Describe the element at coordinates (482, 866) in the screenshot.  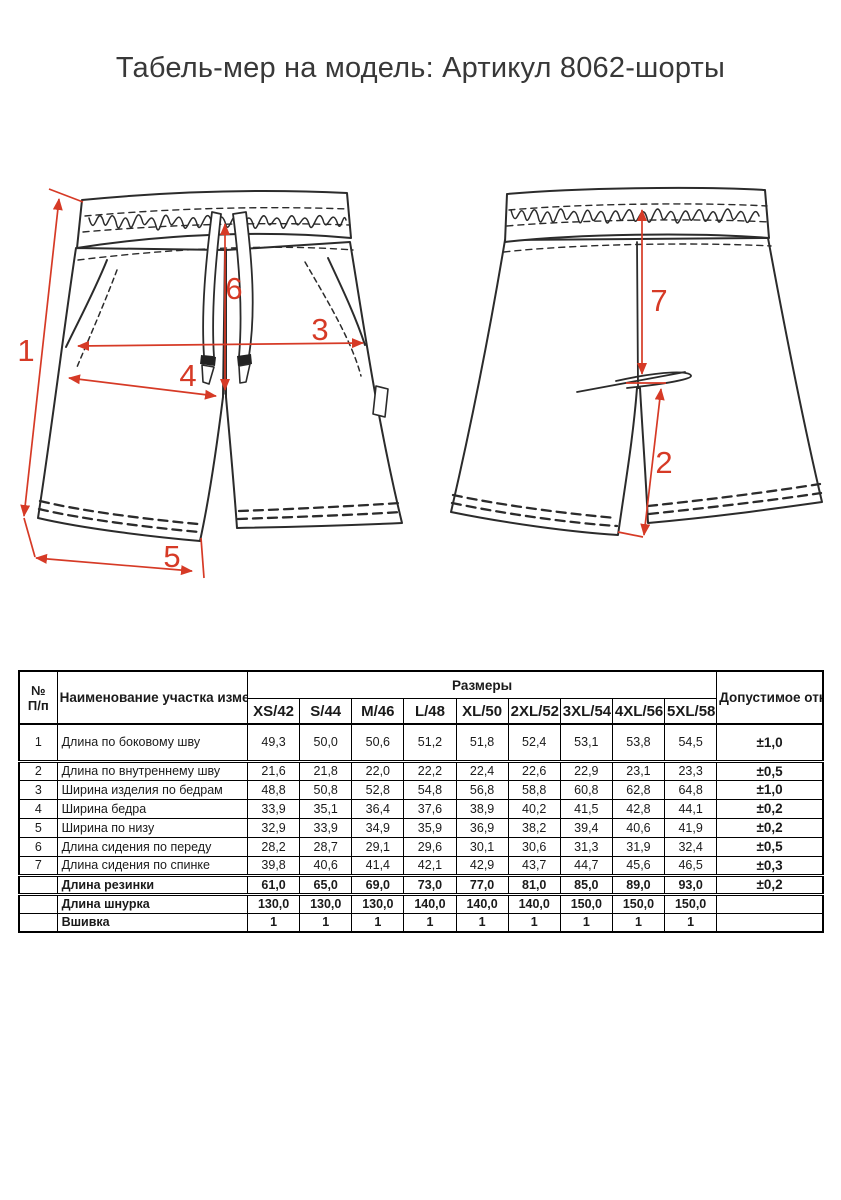
I see `cell-size-value: 42,9` at that location.